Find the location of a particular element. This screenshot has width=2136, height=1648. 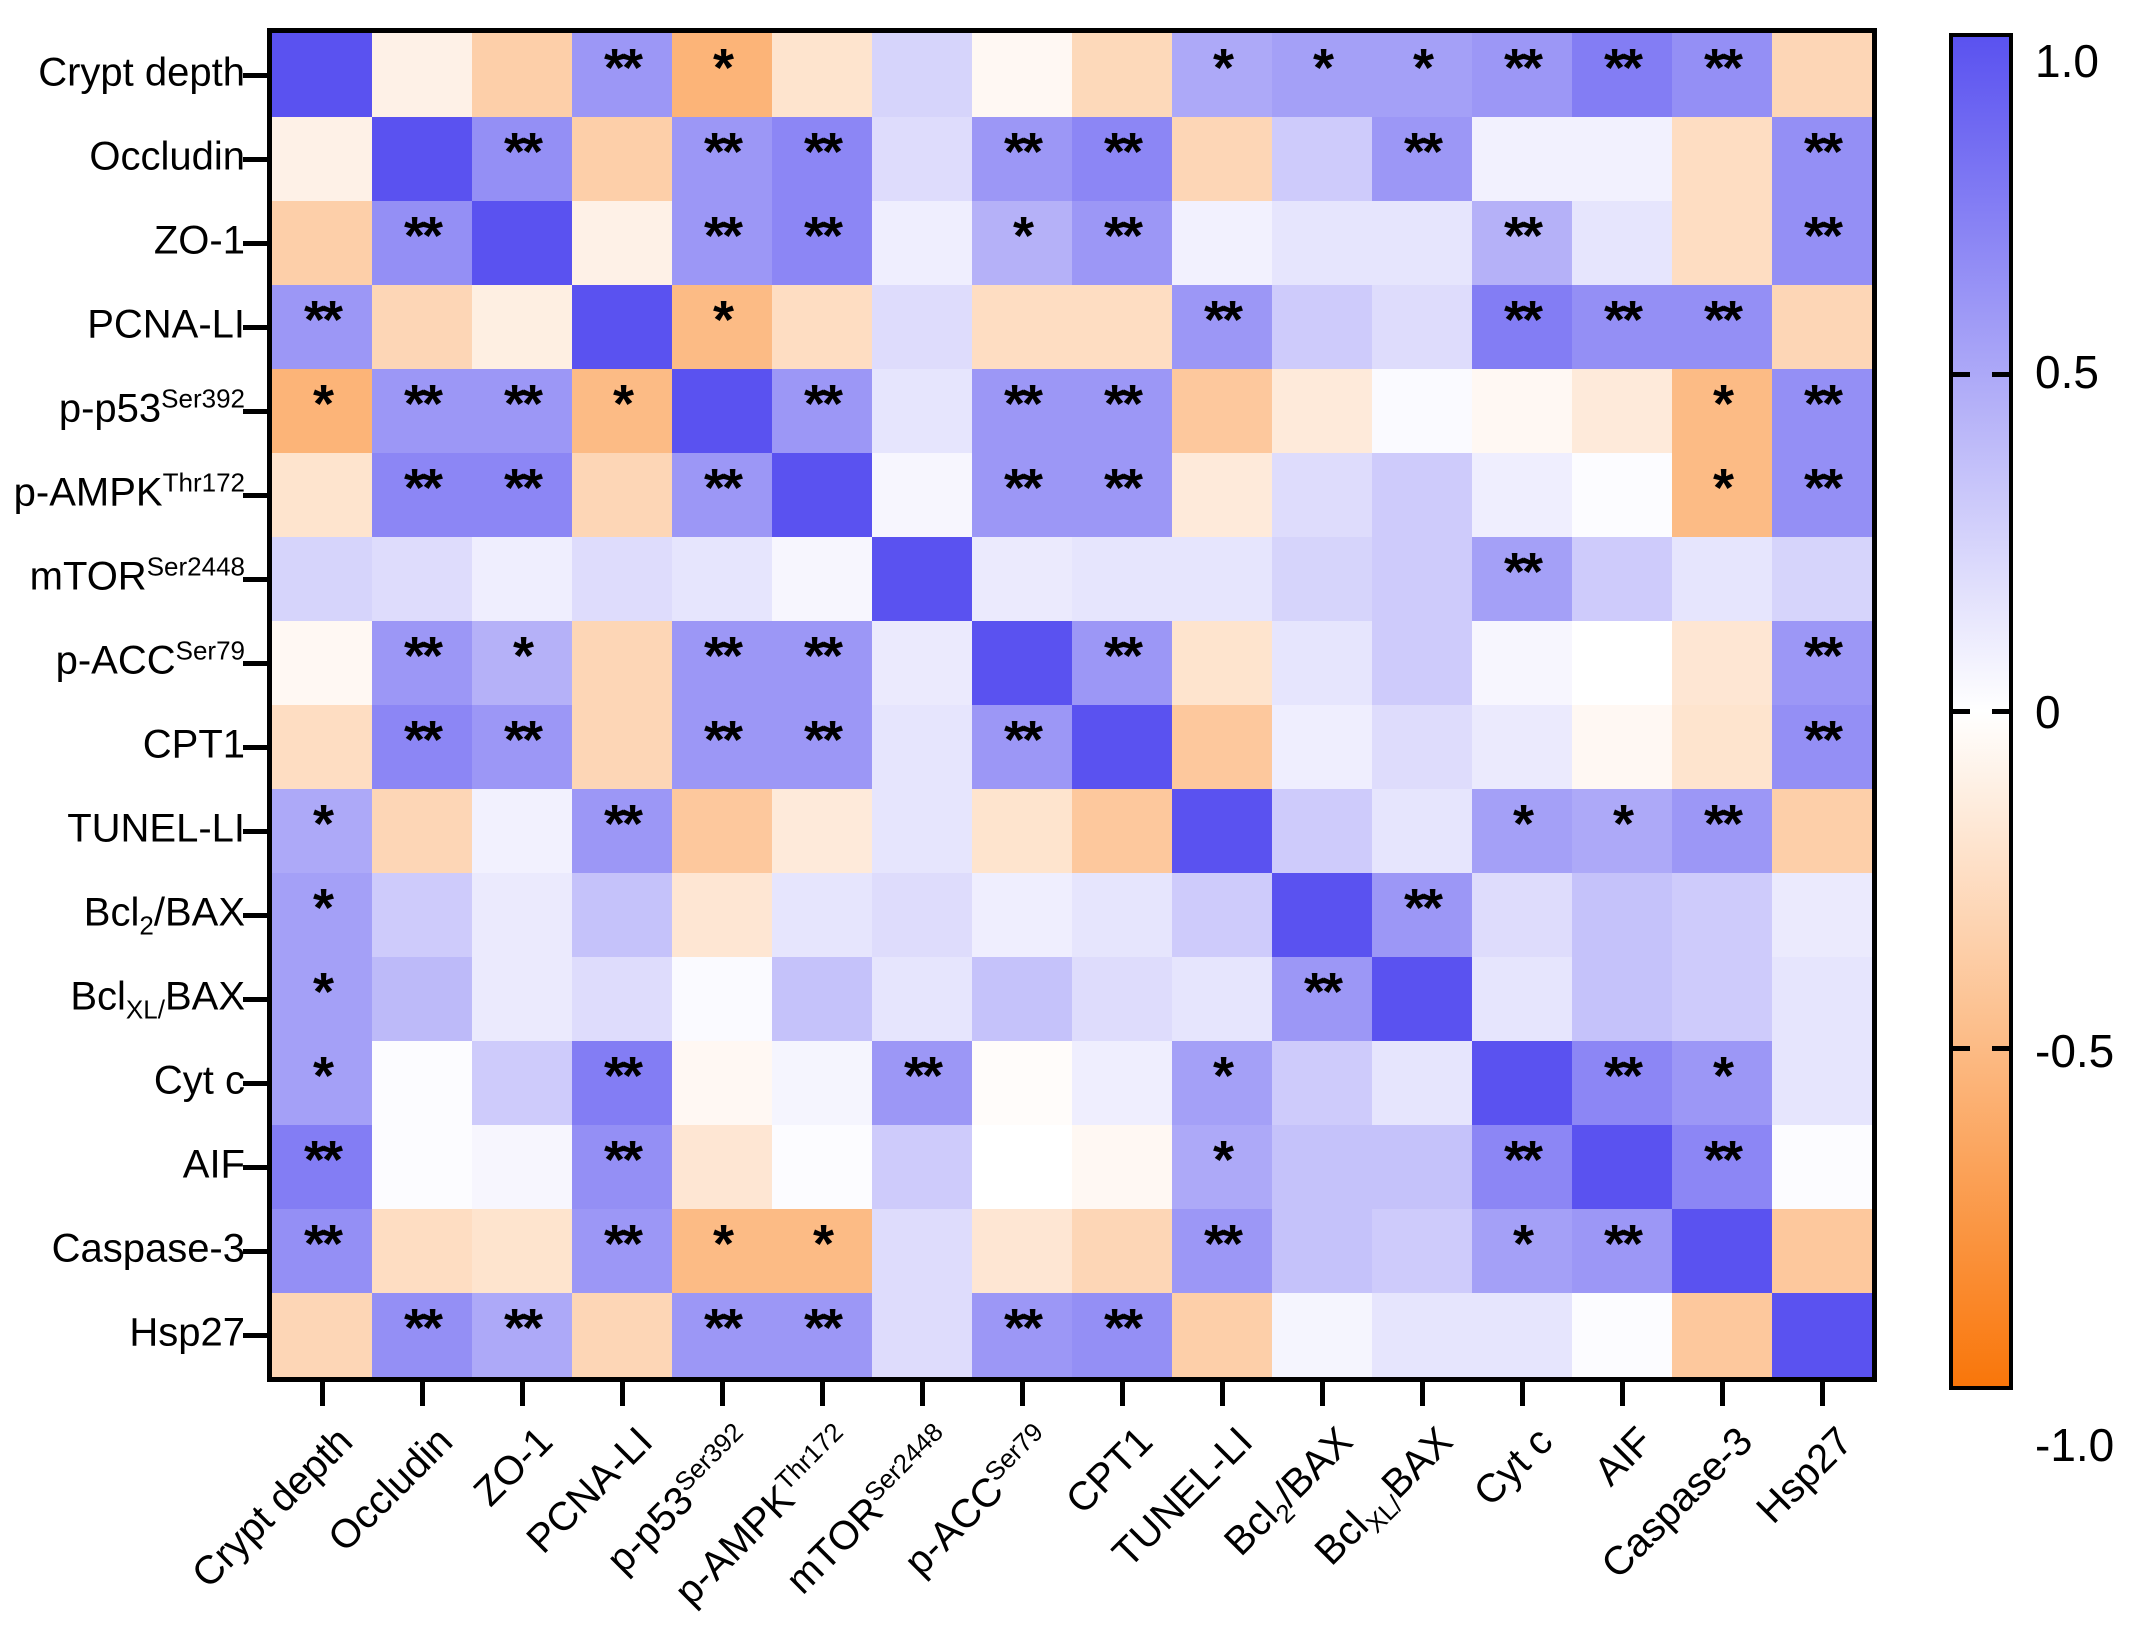

y-axis-label: p-p53Ser392 is located at coordinates (122, 408).